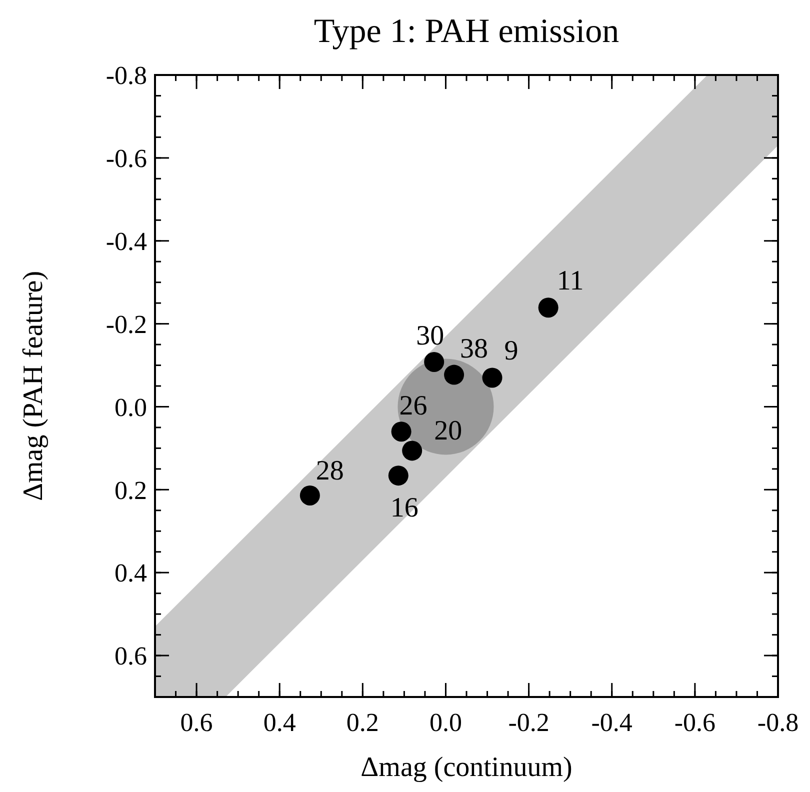 This screenshot has width=810, height=792. Describe the element at coordinates (196, 722) in the screenshot. I see `x-tick-label: 0.6` at that location.